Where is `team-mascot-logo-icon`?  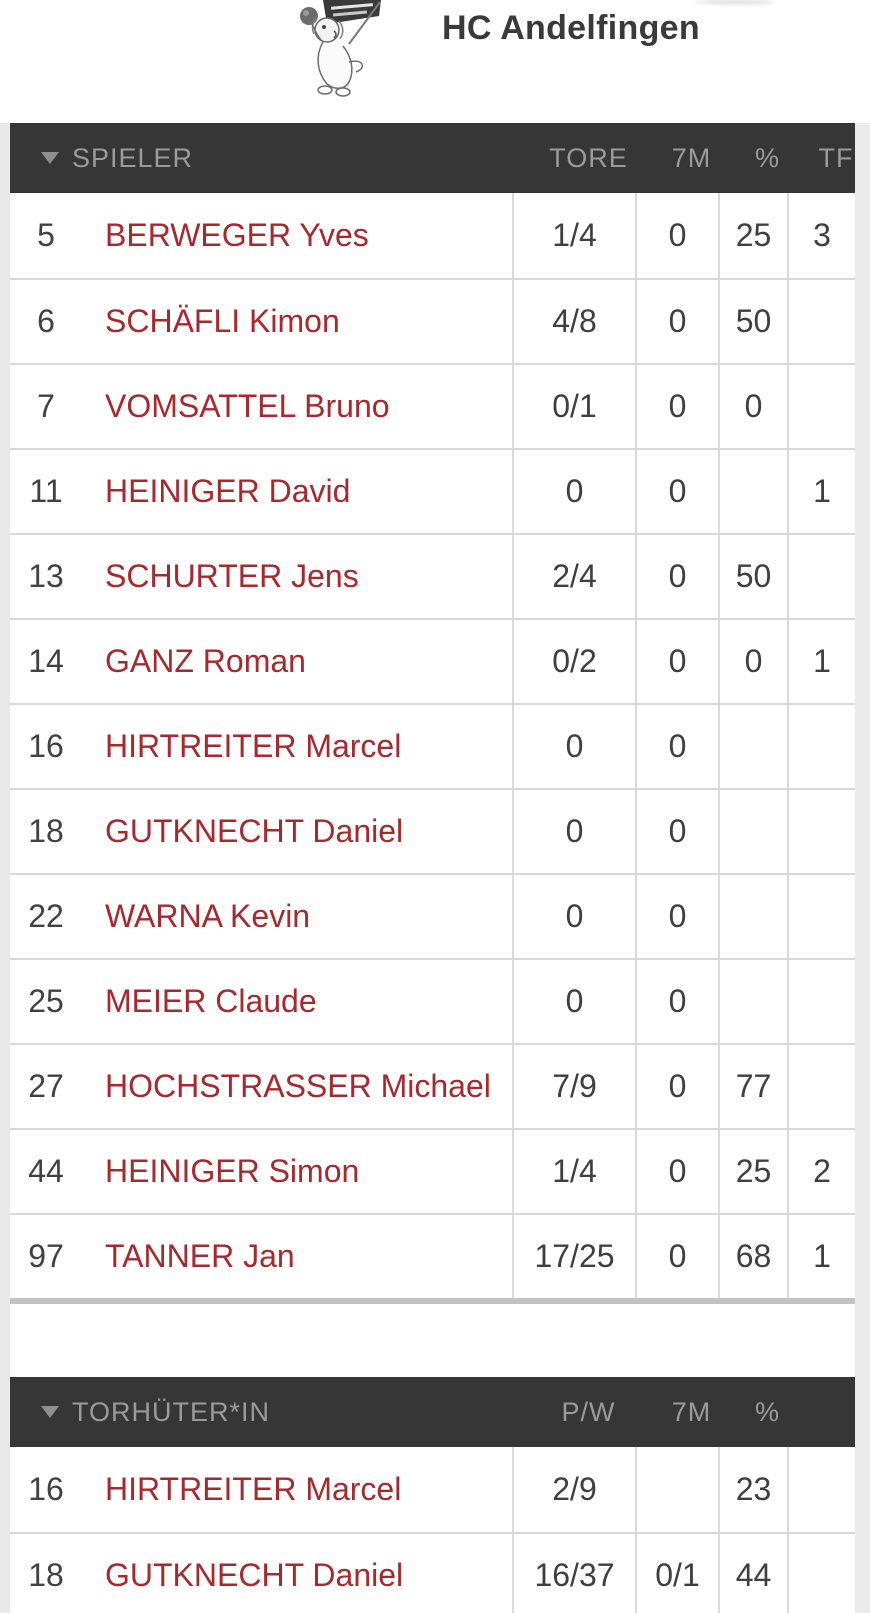 team-mascot-logo-icon is located at coordinates (340, 48).